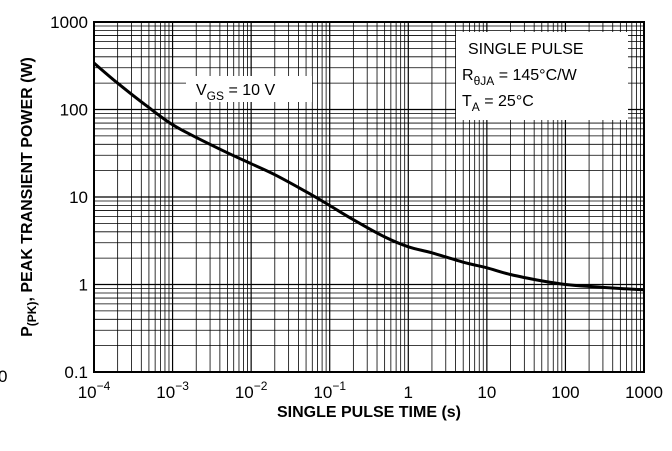 The width and height of the screenshot is (672, 451). What do you see at coordinates (74, 110) in the screenshot?
I see `y-tick-label: 100` at bounding box center [74, 110].